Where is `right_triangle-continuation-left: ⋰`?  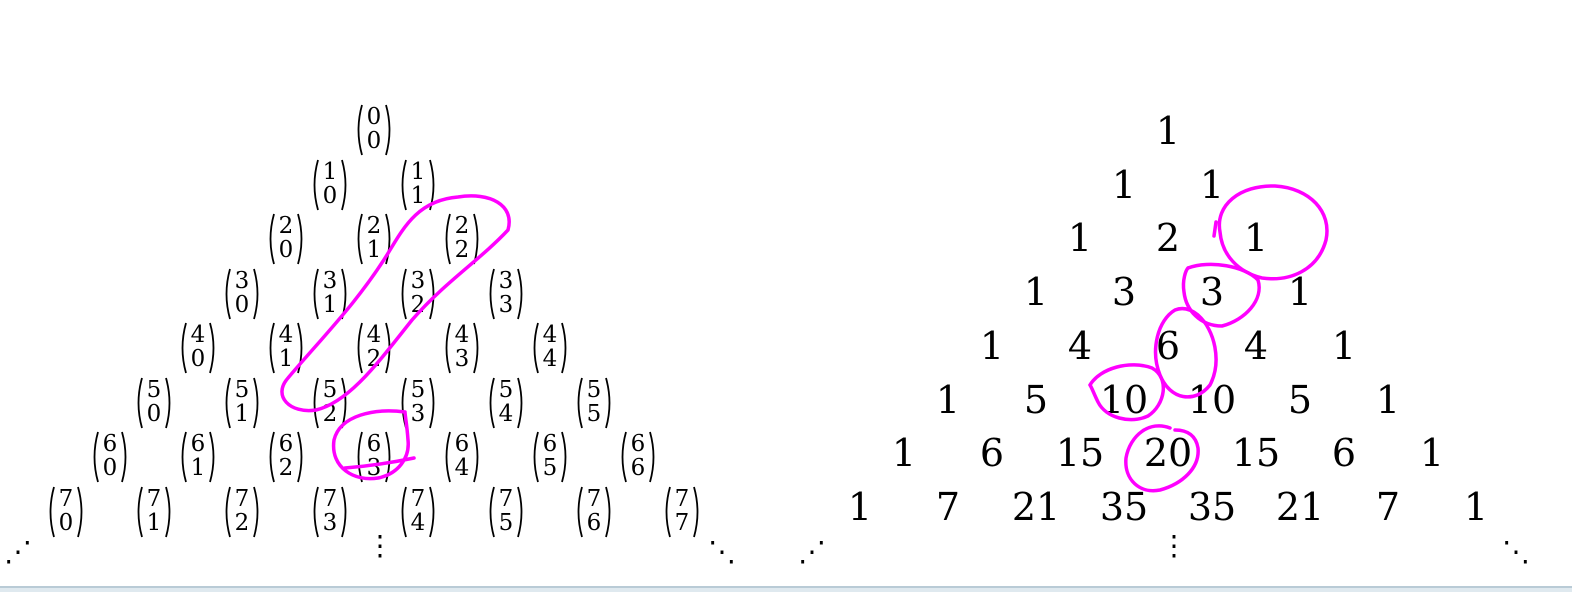 right_triangle-continuation-left: ⋰ is located at coordinates (812, 551).